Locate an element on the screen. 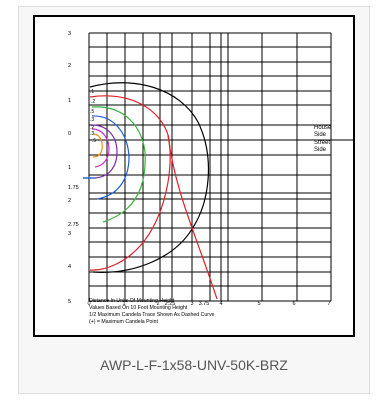 This screenshot has height=400, width=390. x-tick-label: 0 is located at coordinates (88, 304).